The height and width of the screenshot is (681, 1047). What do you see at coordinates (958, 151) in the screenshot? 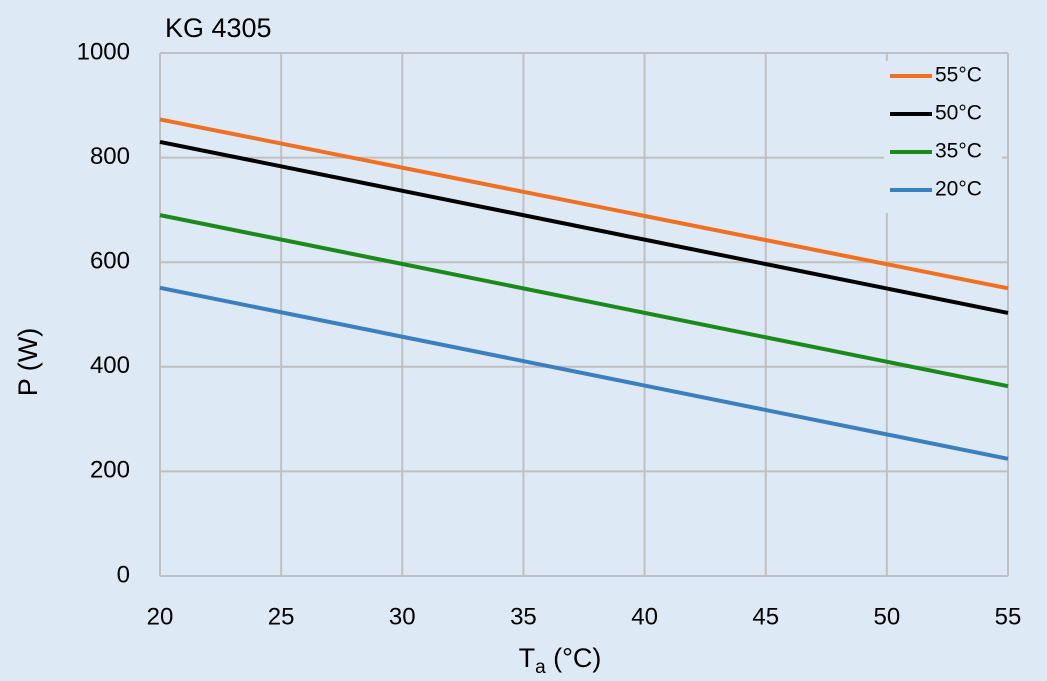
I see `legend-label: 35°C` at bounding box center [958, 151].